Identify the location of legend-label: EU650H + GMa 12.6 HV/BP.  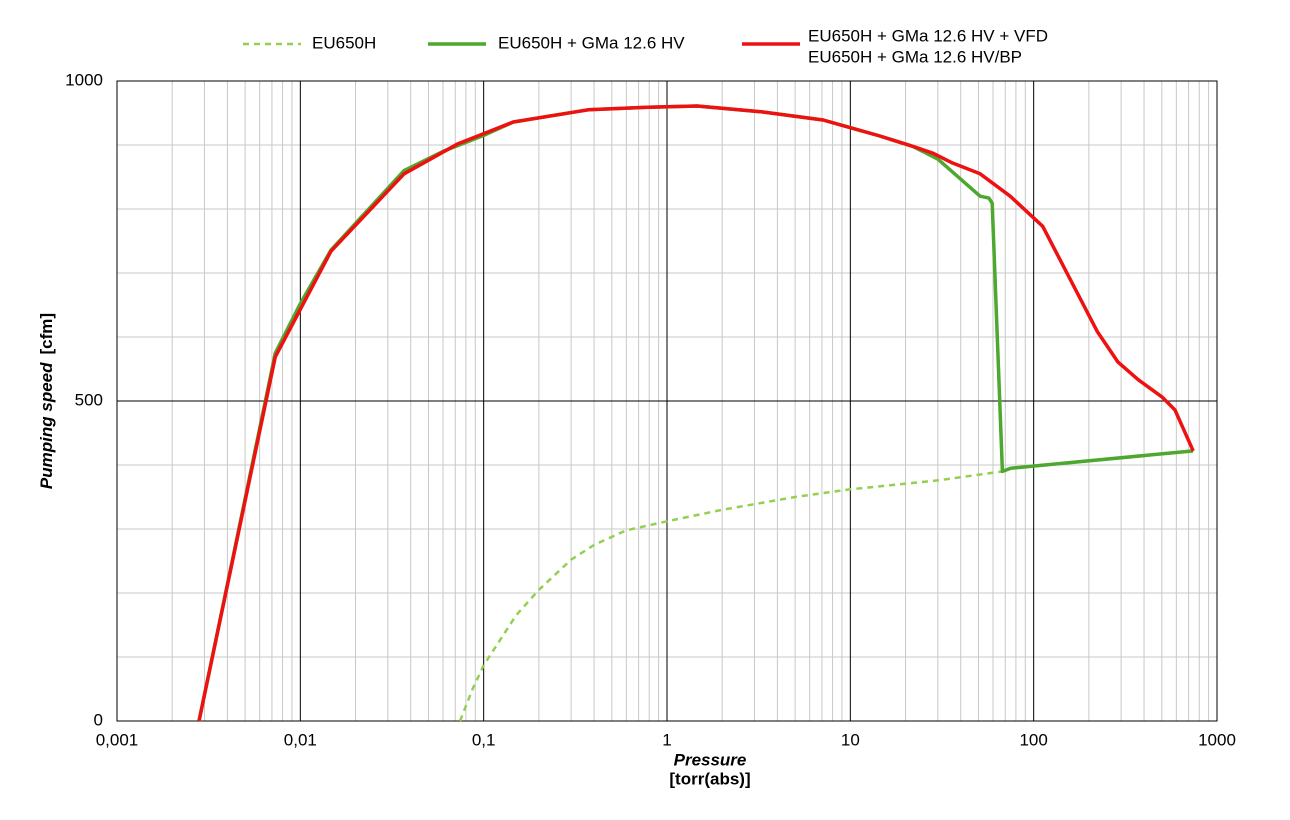
(915, 56).